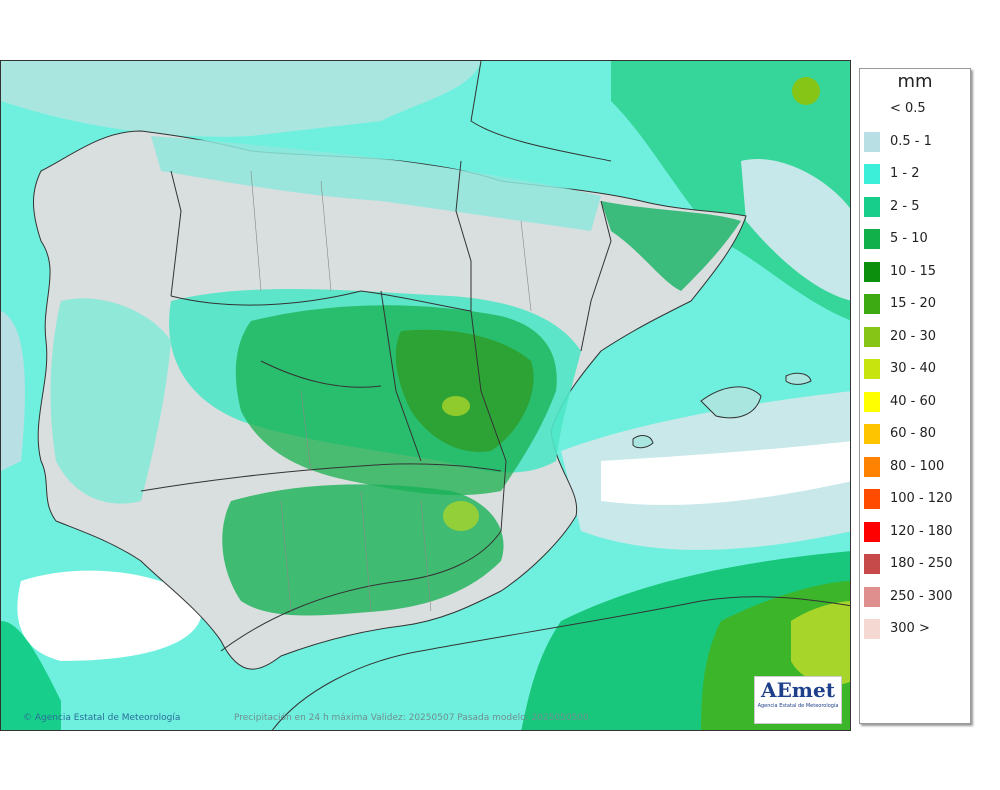  I want to click on sea-green-southwest, so click(31, 675).